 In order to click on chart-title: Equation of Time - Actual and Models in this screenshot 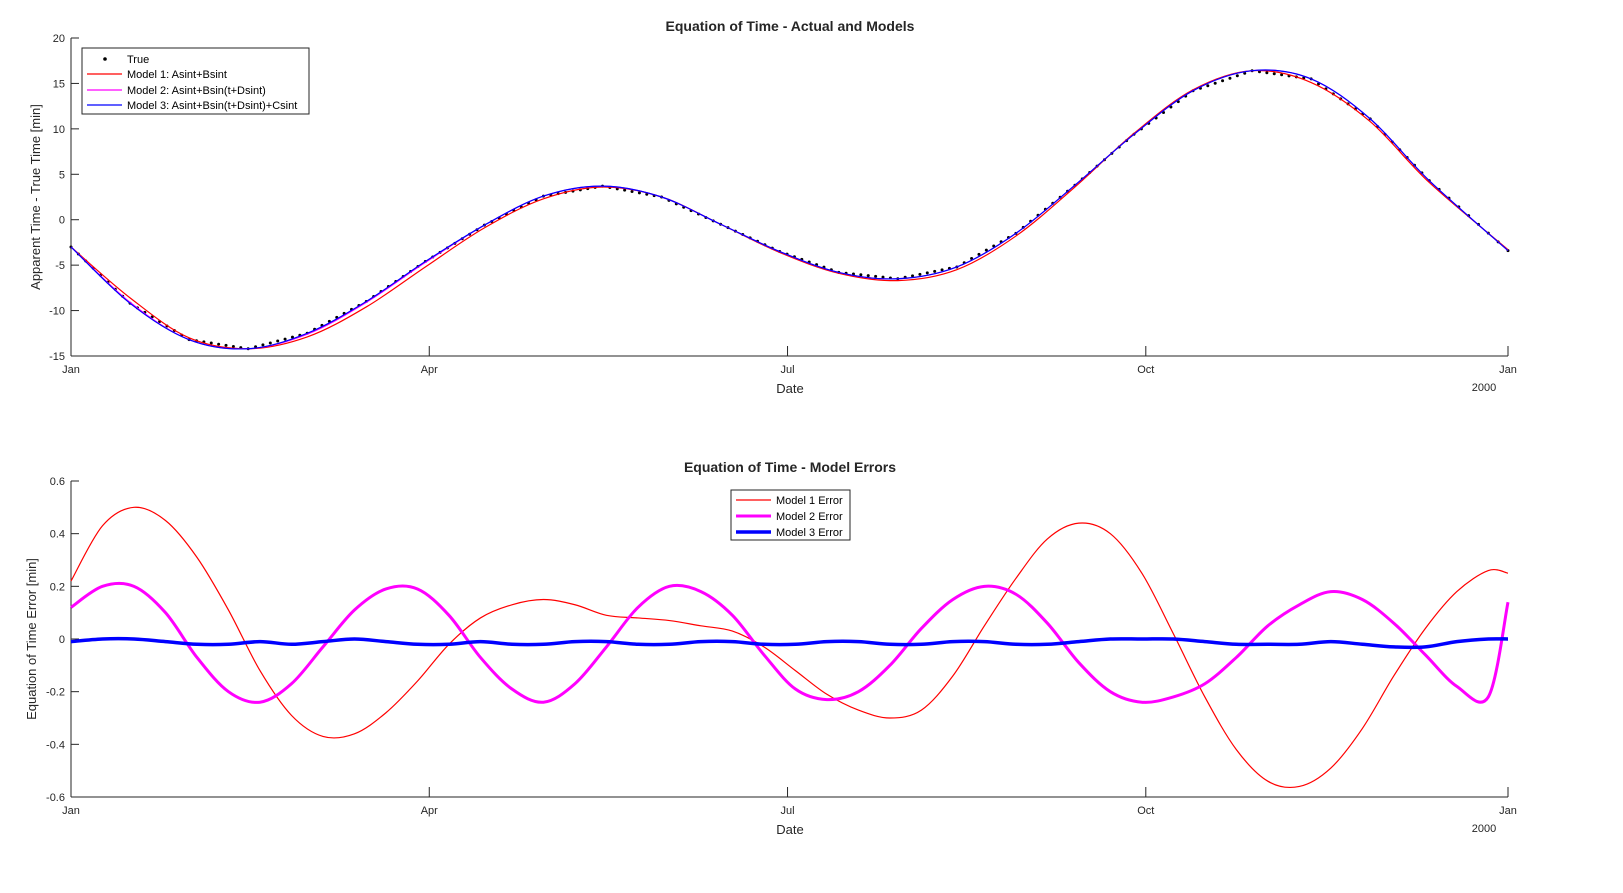, I will do `click(790, 26)`.